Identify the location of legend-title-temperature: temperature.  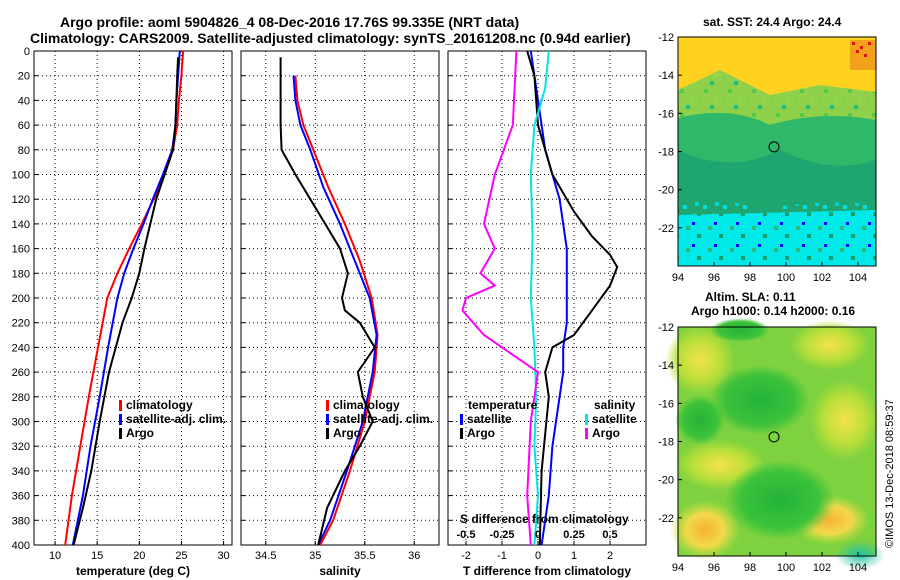
(503, 405).